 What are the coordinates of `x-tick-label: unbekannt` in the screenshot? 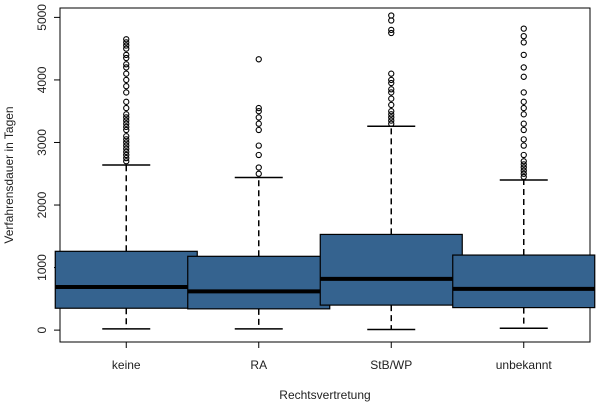 It's located at (524, 365).